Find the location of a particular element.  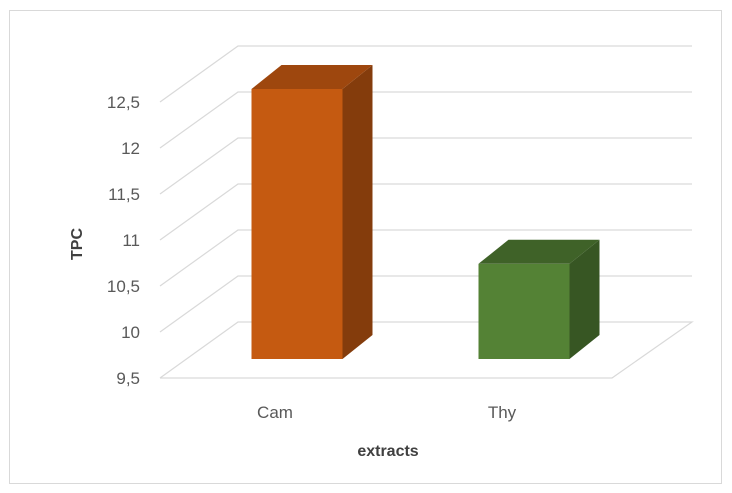

bar-thy is located at coordinates (539, 299).